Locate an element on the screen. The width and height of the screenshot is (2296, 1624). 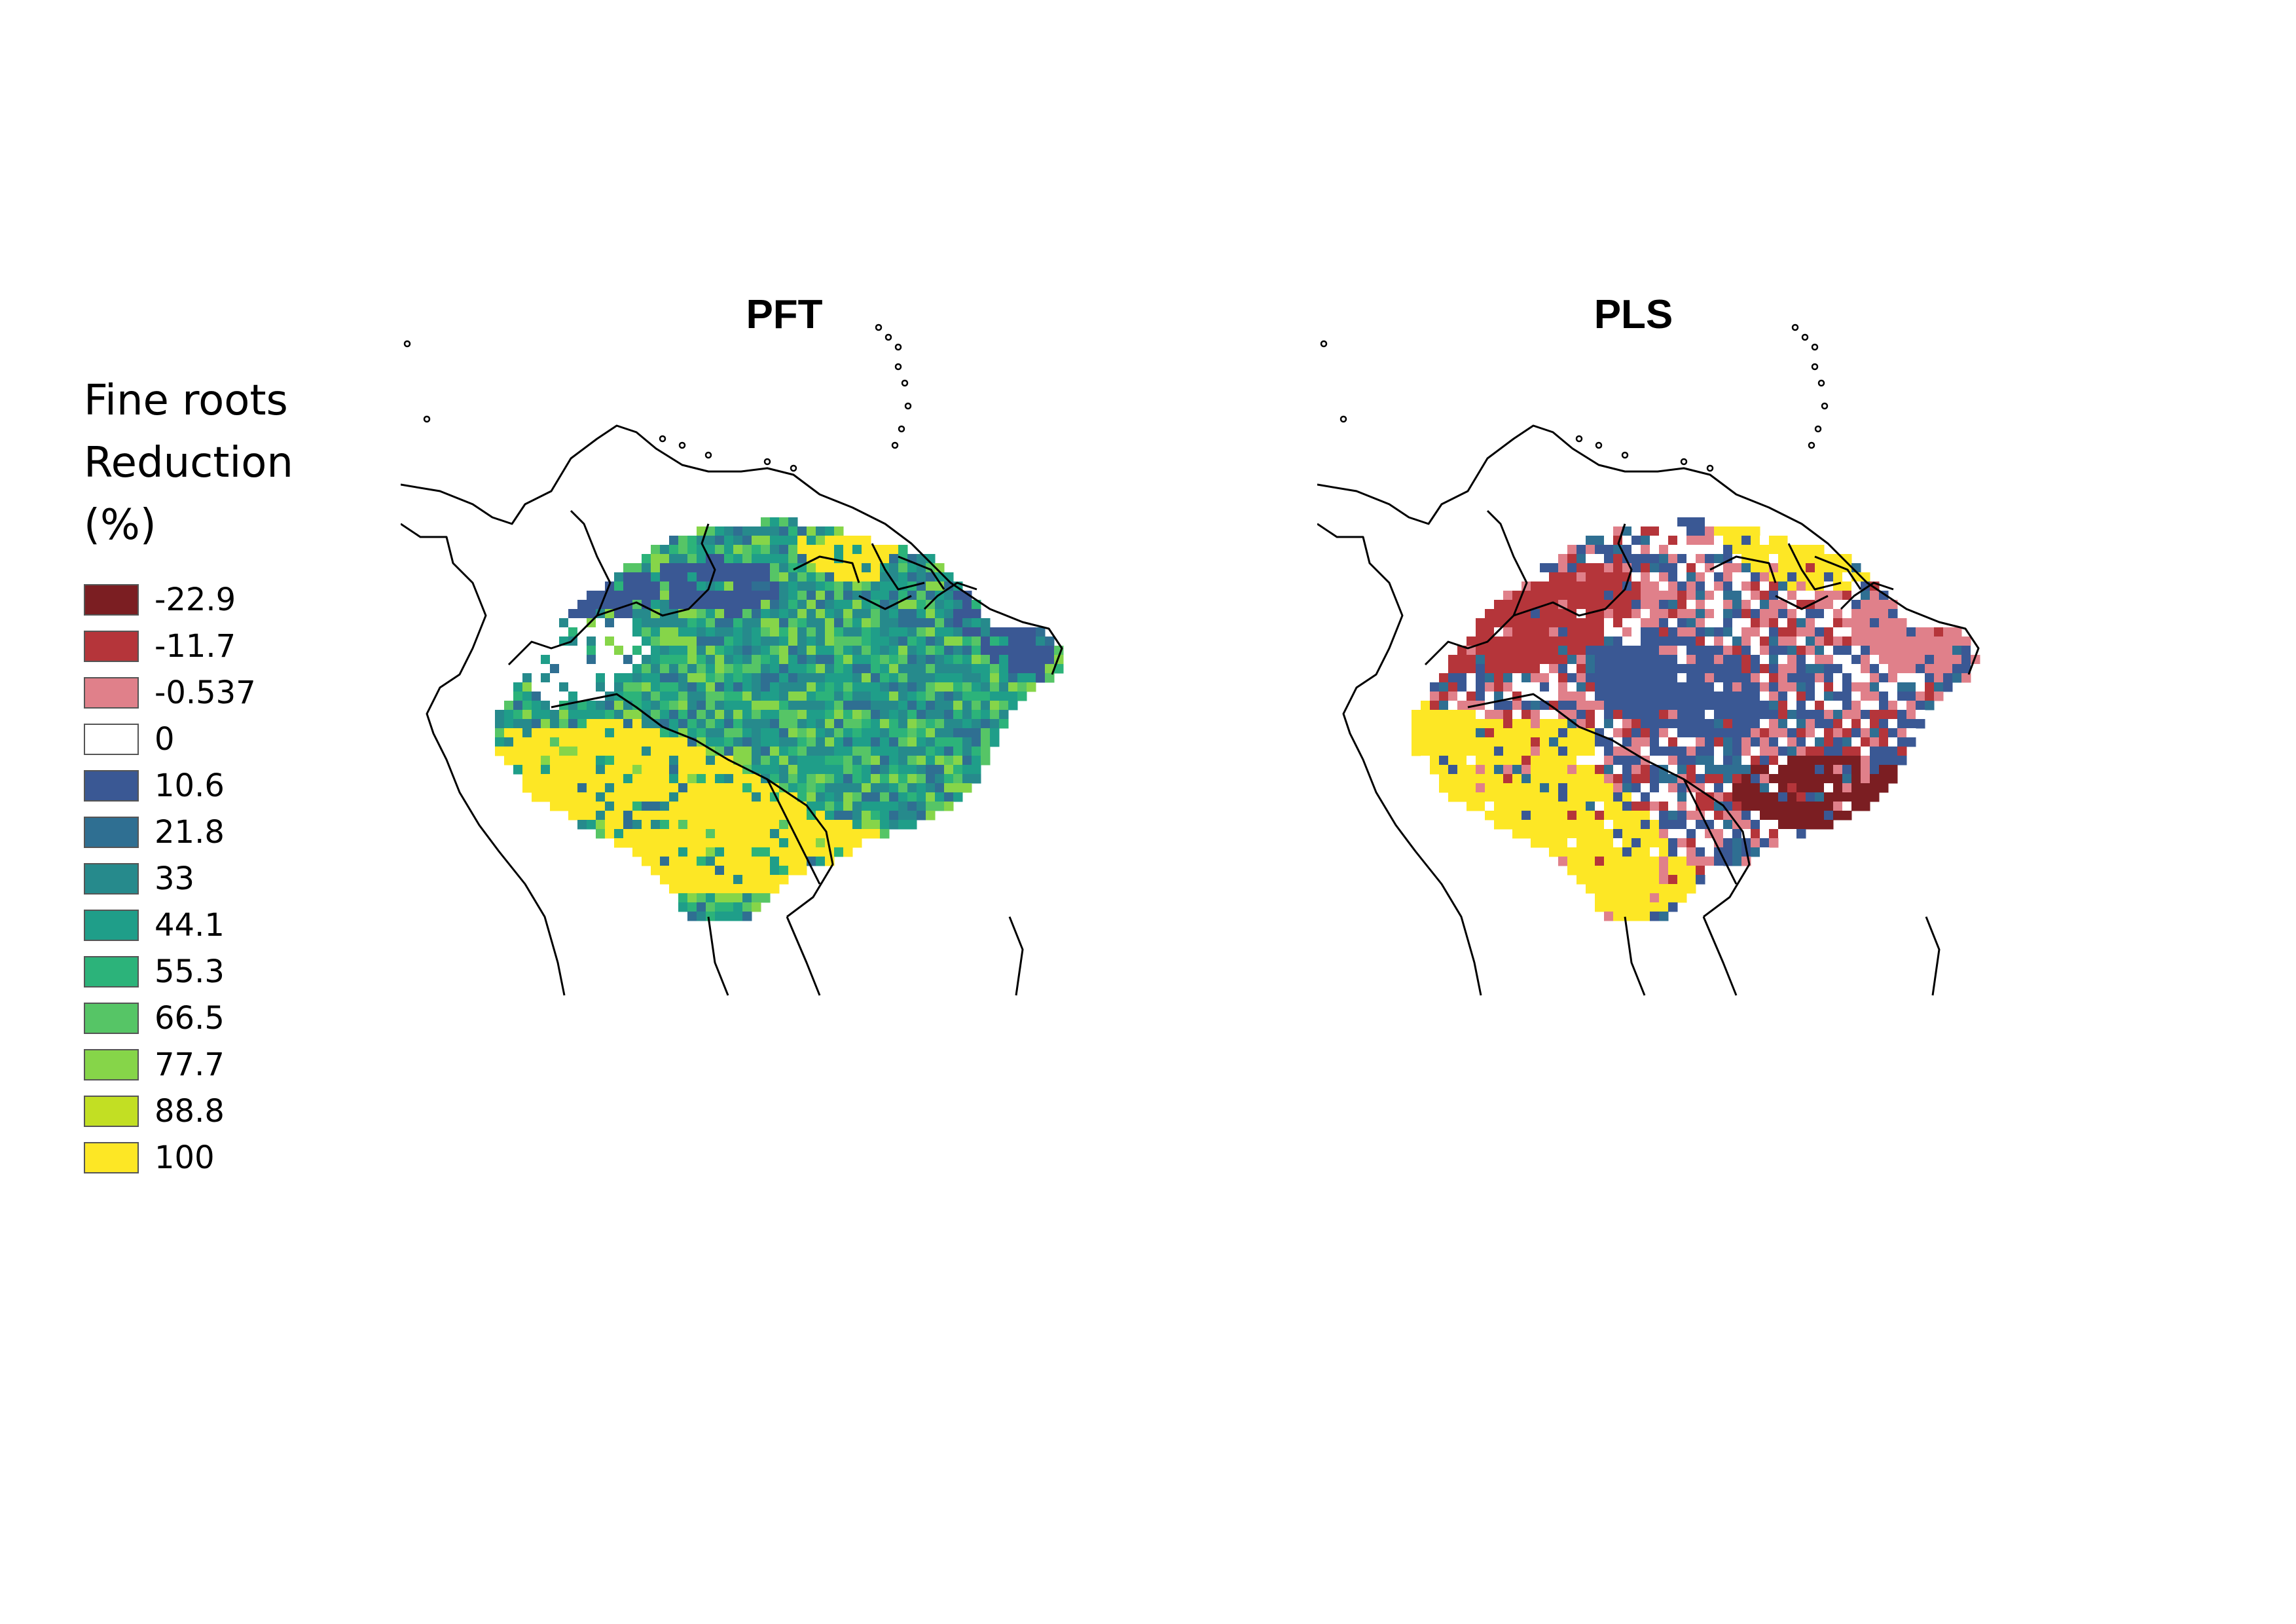
legend-item-label: -22.9 is located at coordinates (195, 599).